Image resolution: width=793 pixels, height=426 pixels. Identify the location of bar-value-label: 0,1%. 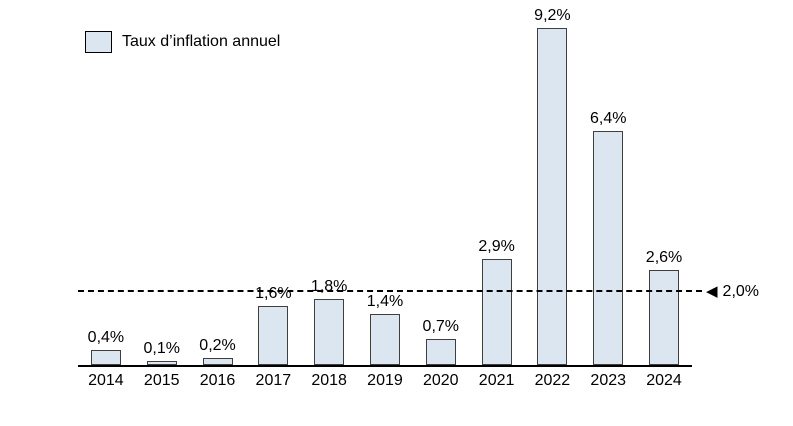
(161, 349).